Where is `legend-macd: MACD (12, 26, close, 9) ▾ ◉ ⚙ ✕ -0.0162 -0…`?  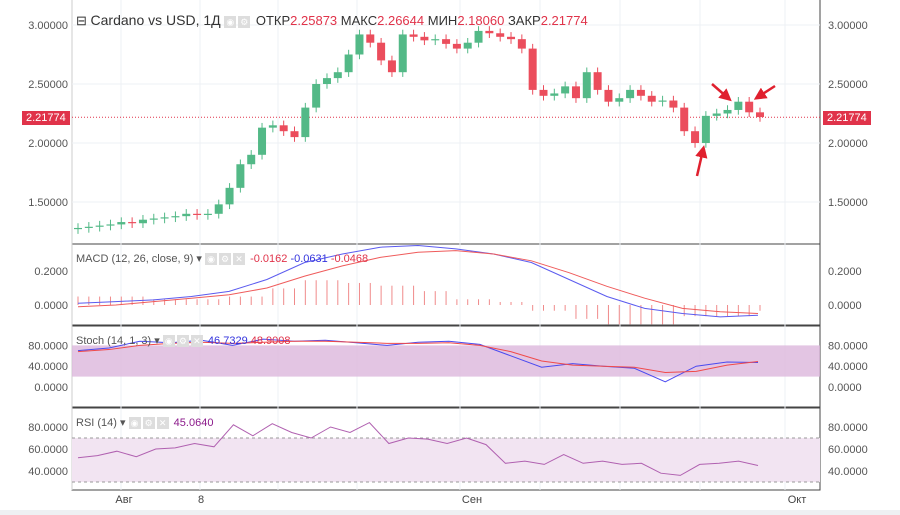 legend-macd: MACD (12, 26, close, 9) ▾ ◉ ⚙ ✕ -0.0162 -0… is located at coordinates (222, 259).